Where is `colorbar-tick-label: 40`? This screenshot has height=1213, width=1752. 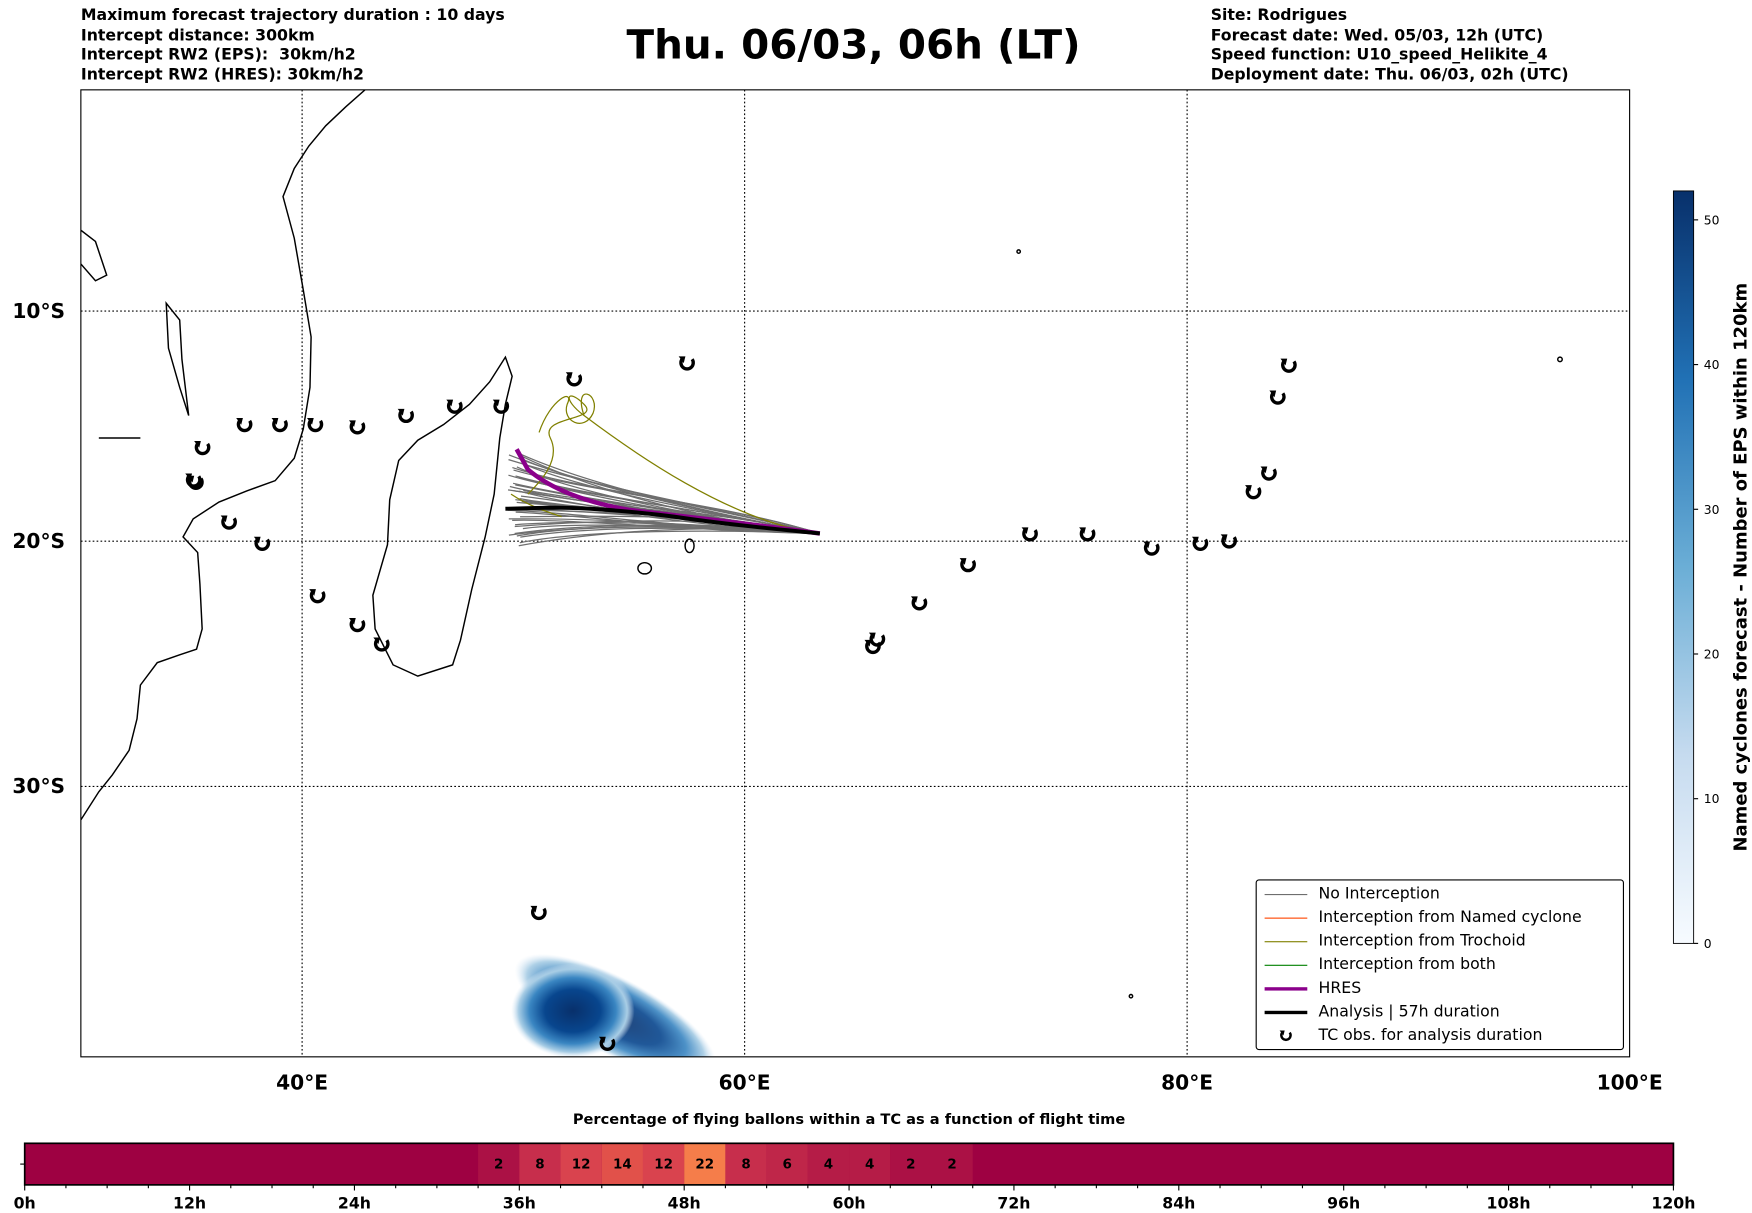
colorbar-tick-label: 40 is located at coordinates (1712, 365).